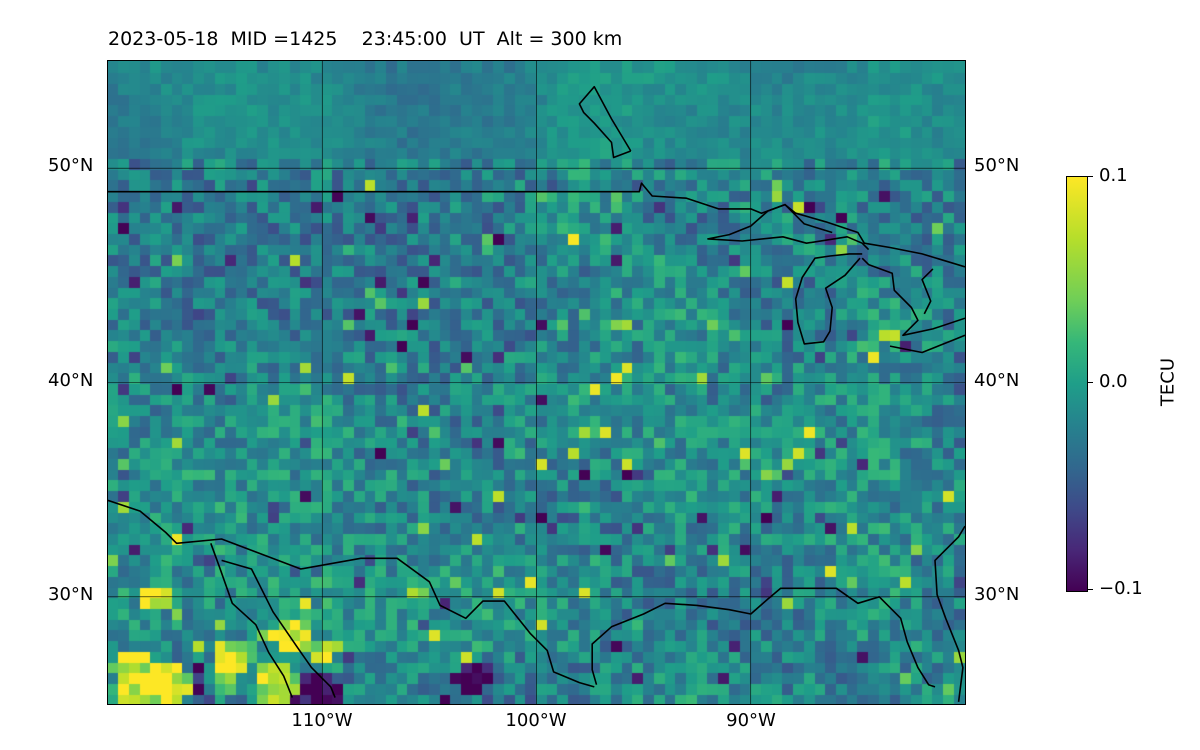 Image resolution: width=1200 pixels, height=750 pixels. What do you see at coordinates (1113, 381) in the screenshot?
I see `colorbar-zero-label: 0.0` at bounding box center [1113, 381].